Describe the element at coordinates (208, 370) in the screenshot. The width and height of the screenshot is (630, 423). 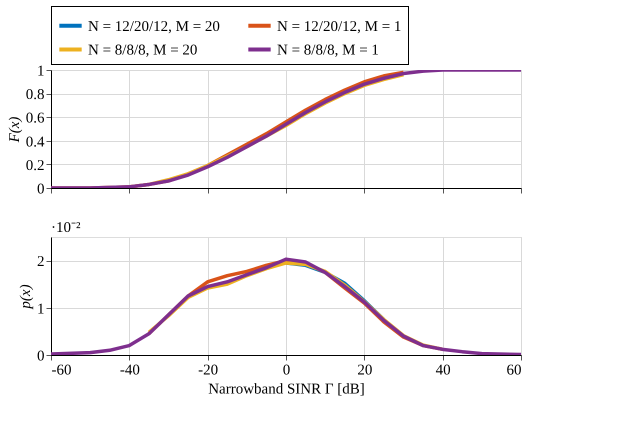
I see `x-tick-label: -20` at that location.